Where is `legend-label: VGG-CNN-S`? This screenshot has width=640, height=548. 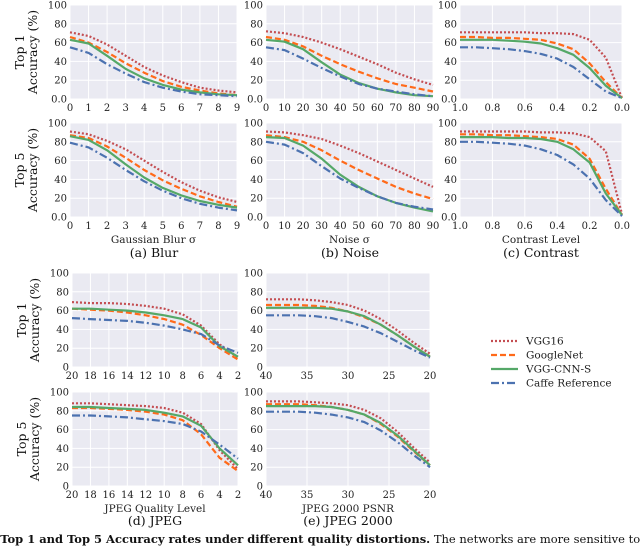
legend-label: VGG-CNN-S is located at coordinates (558, 370).